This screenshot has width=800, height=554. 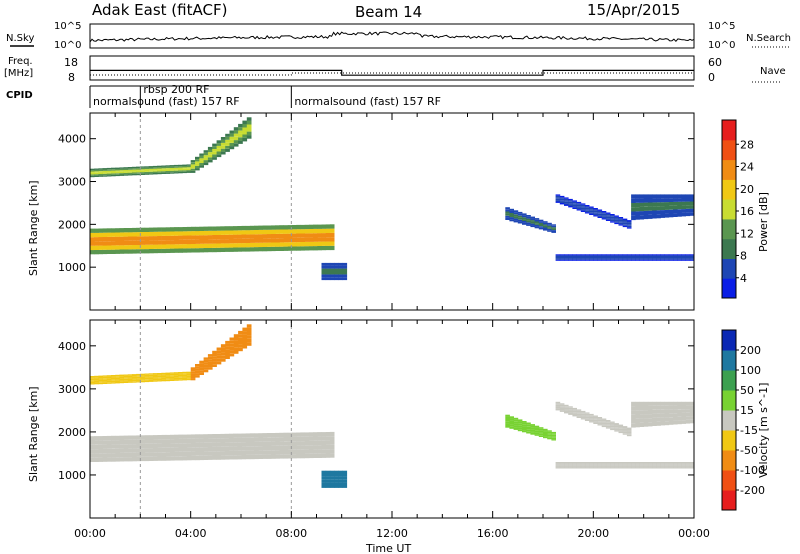 I want to click on freq-label-line1: Freq., so click(x=20, y=61).